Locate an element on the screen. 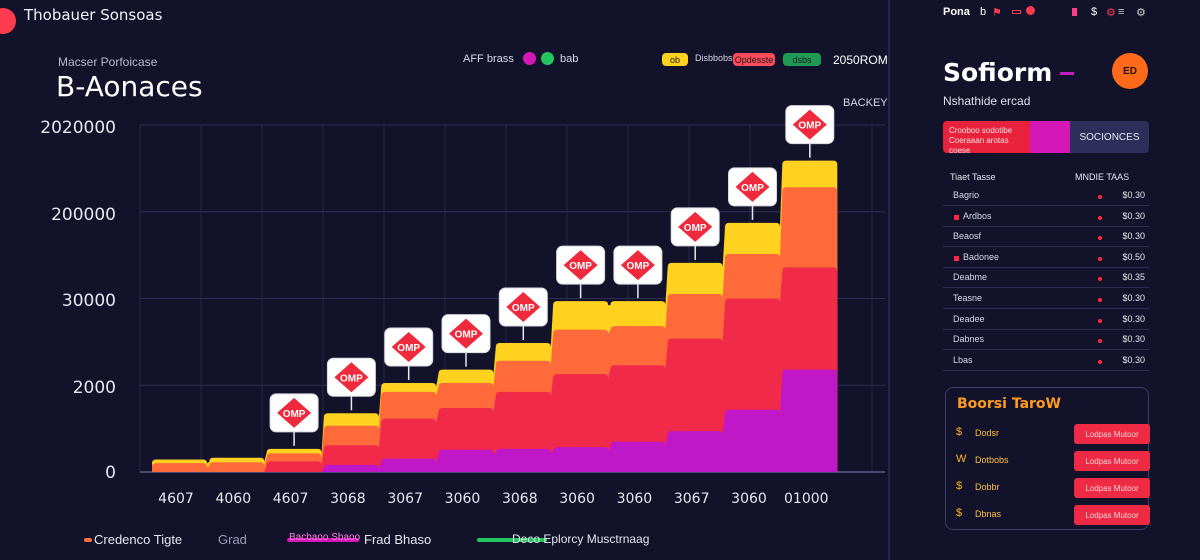 The width and height of the screenshot is (1200, 560). chart-title: B-Aonaces is located at coordinates (129, 86).